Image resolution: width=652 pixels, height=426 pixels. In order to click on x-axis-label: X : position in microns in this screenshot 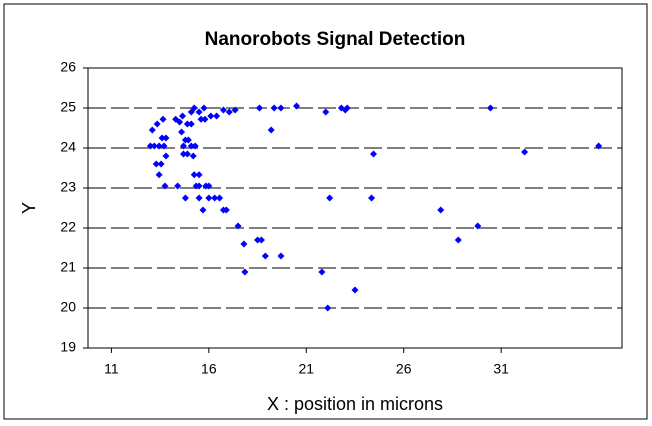, I will do `click(355, 404)`.